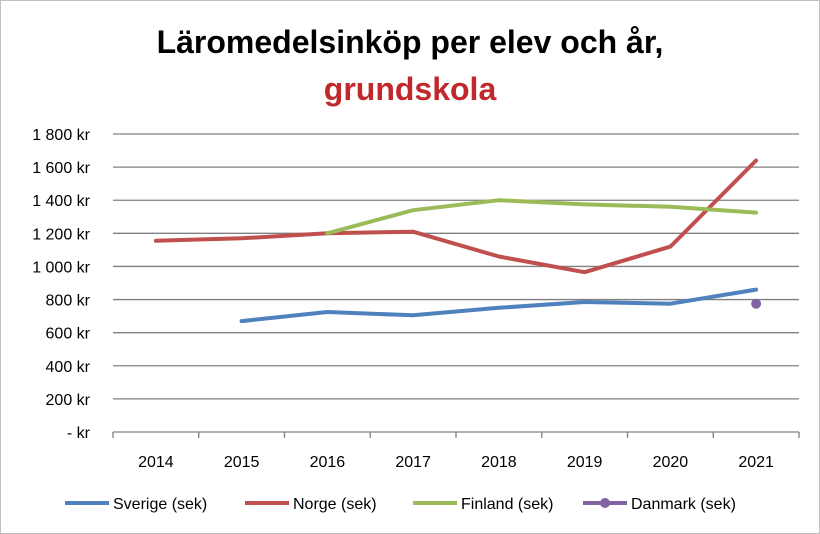 The height and width of the screenshot is (534, 820). What do you see at coordinates (605, 503) in the screenshot?
I see `legend-marker` at bounding box center [605, 503].